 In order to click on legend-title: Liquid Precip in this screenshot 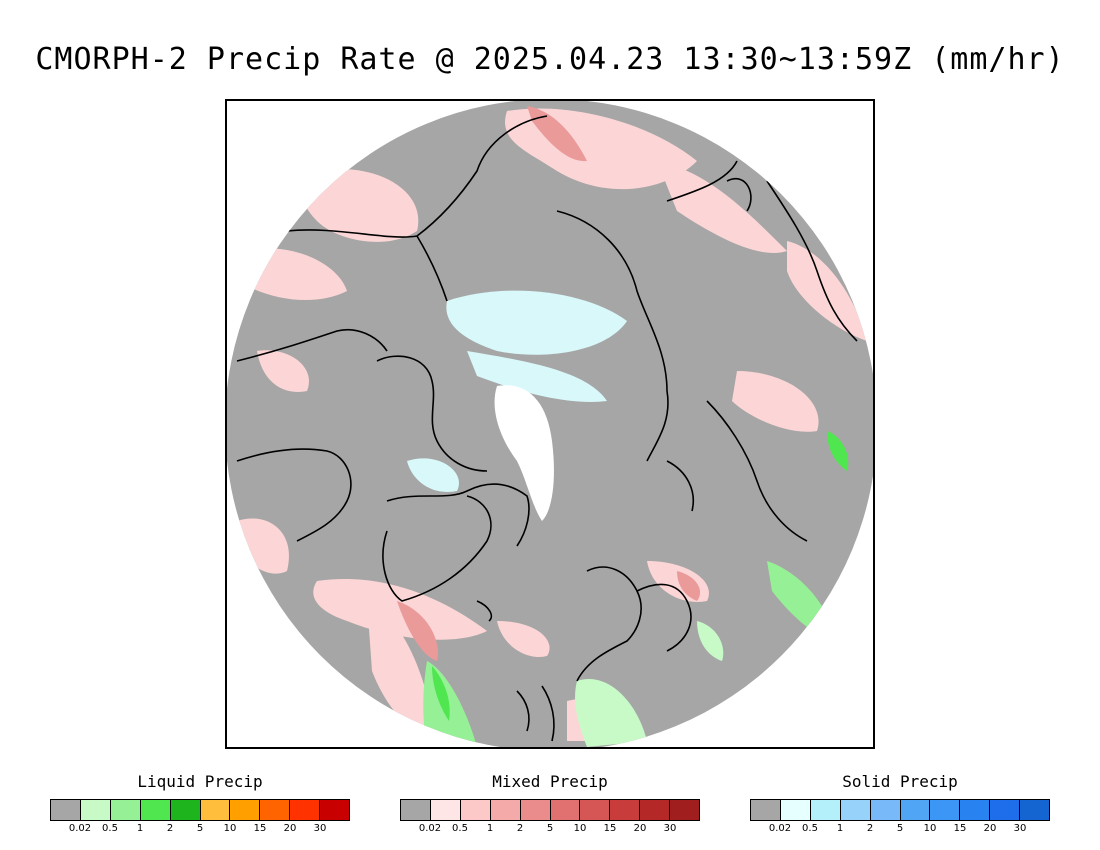, I will do `click(200, 781)`.